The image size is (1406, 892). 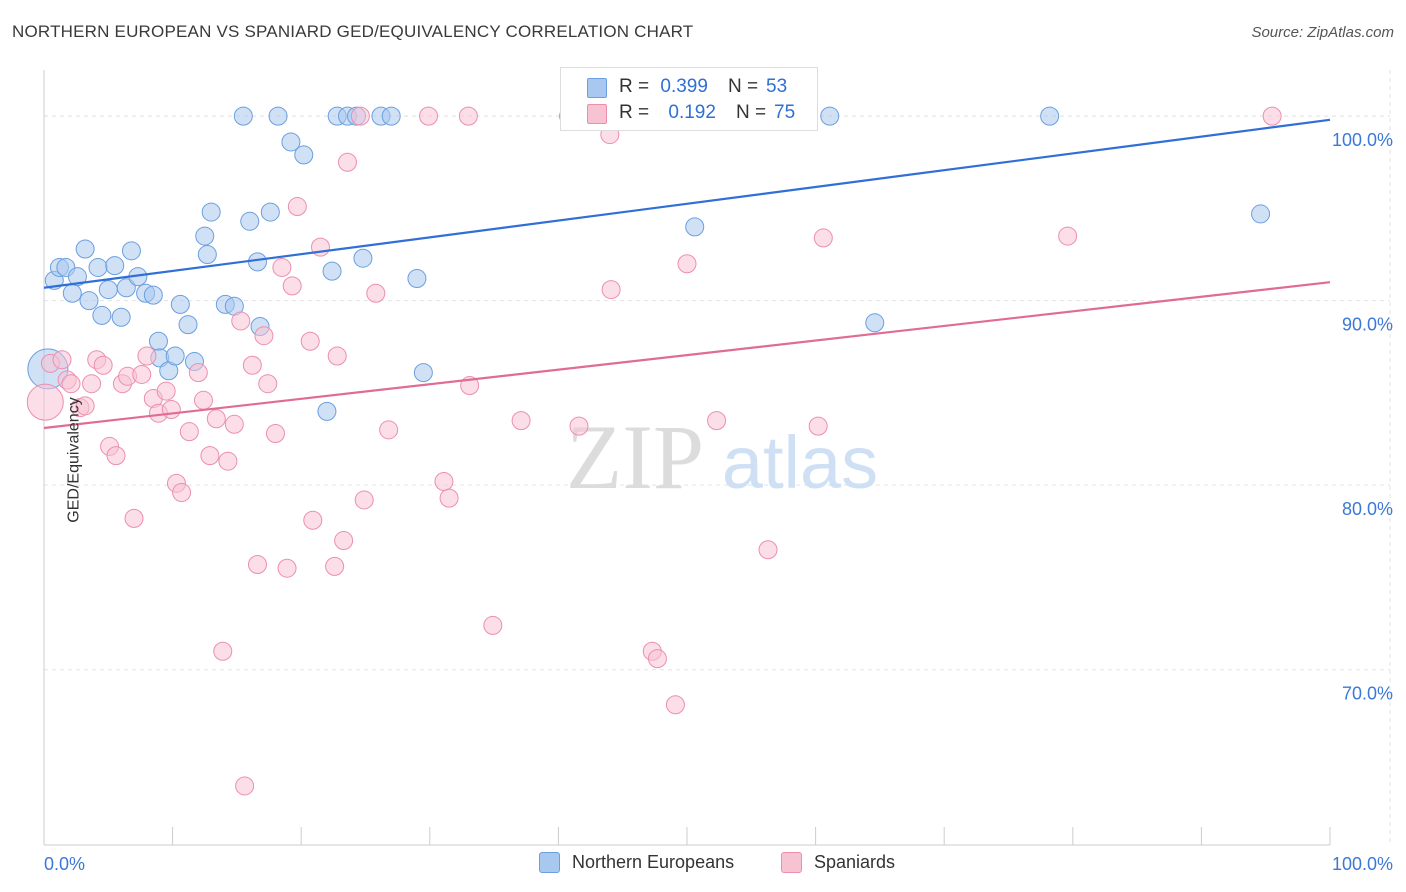 I want to click on stats-row-northern: R = 0.399 N = 53, so click(x=703, y=87).